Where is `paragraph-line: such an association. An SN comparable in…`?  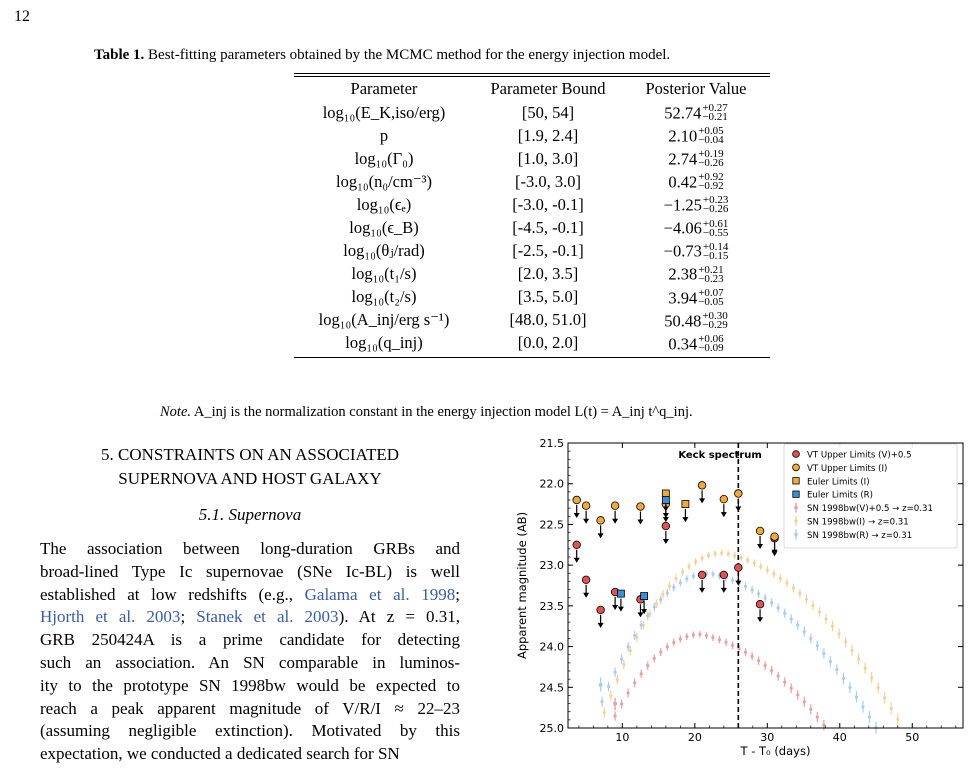
paragraph-line: such an association. An SN comparable in… is located at coordinates (250, 662).